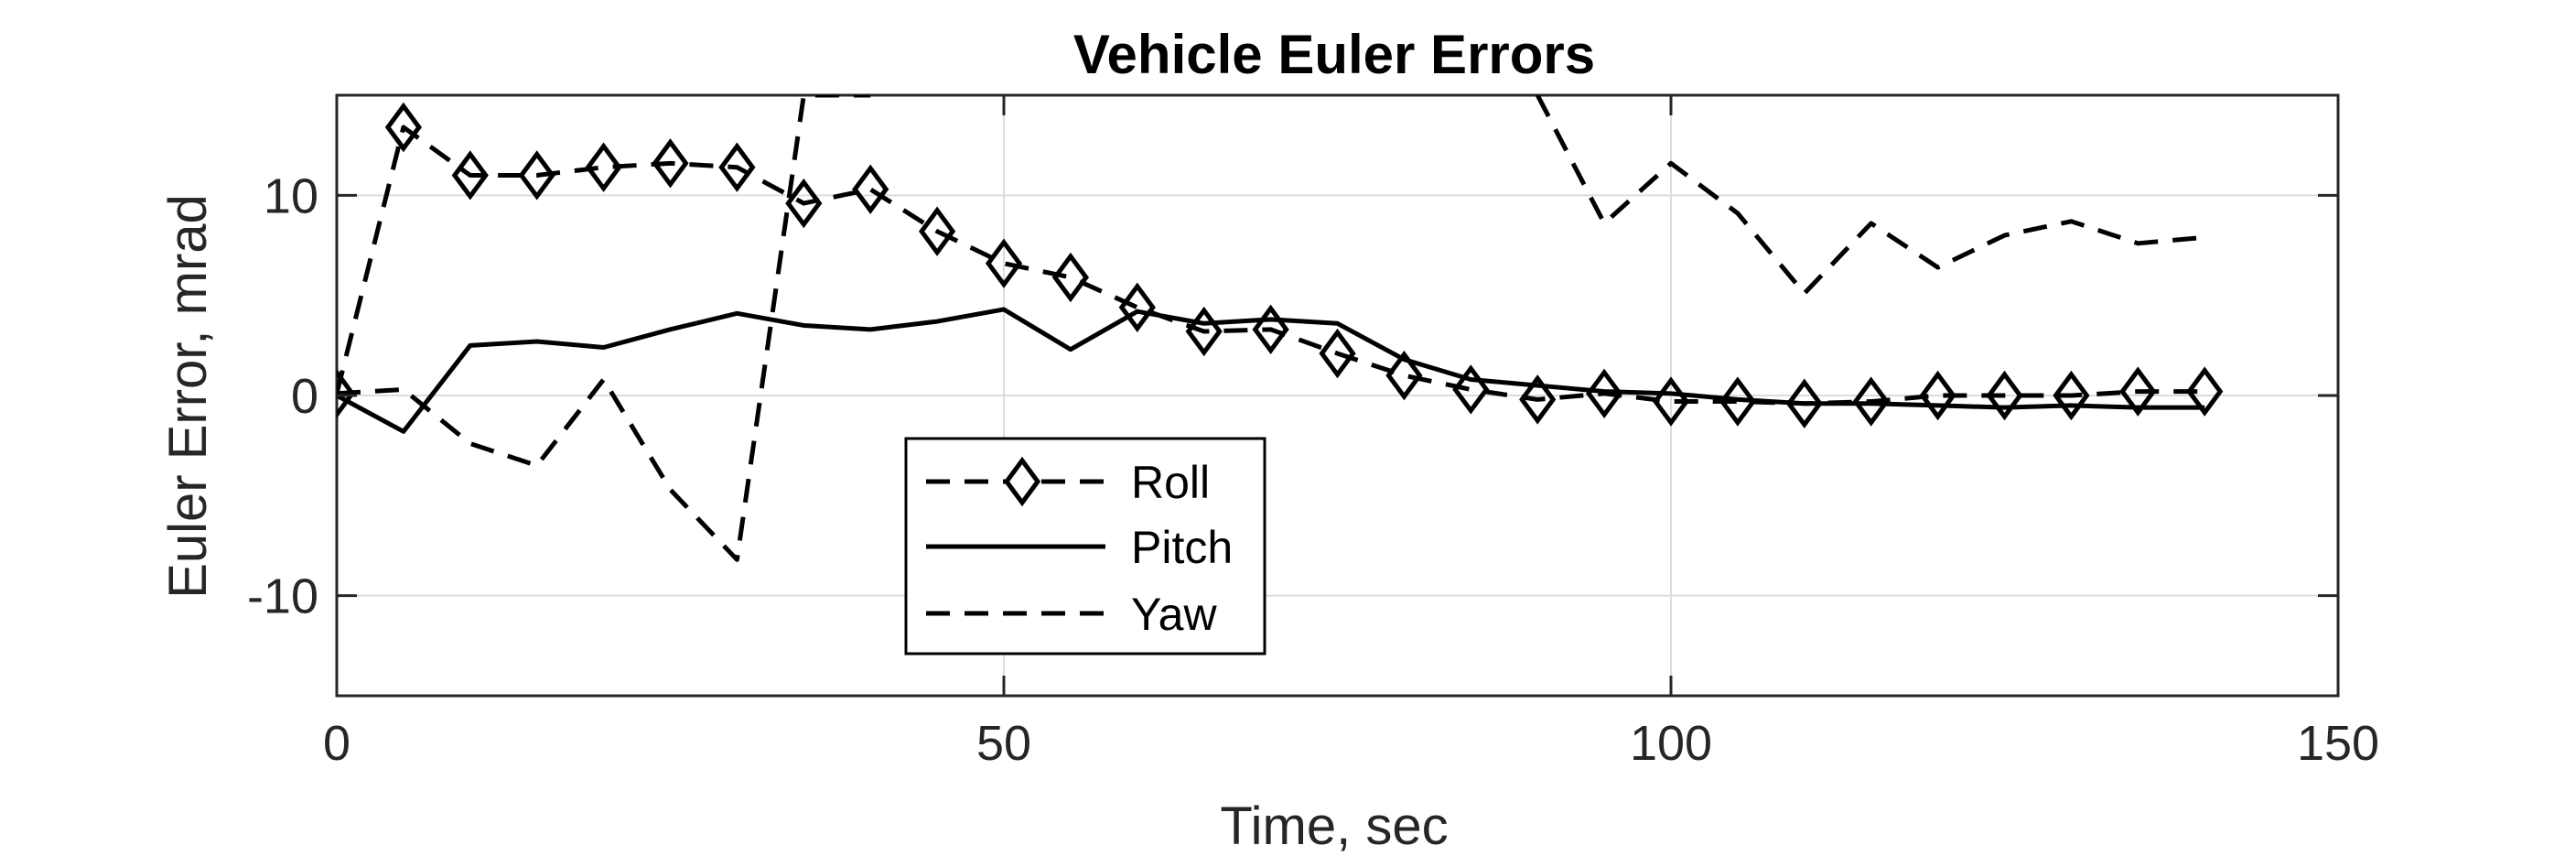 This screenshot has width=2576, height=856. I want to click on series-line-pitch, so click(1271, 370).